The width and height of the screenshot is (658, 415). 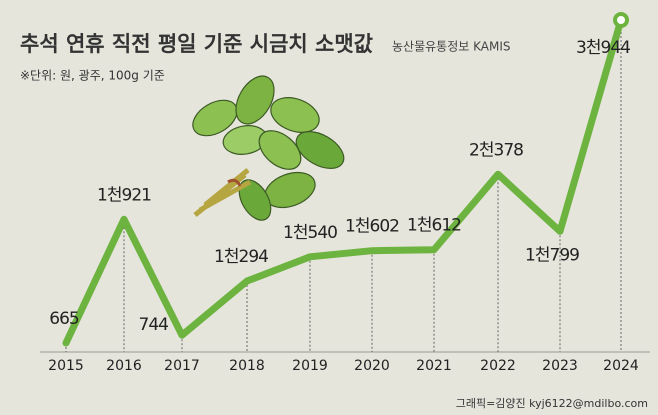 What do you see at coordinates (603, 48) in the screenshot?
I see `value-label: 3천944` at bounding box center [603, 48].